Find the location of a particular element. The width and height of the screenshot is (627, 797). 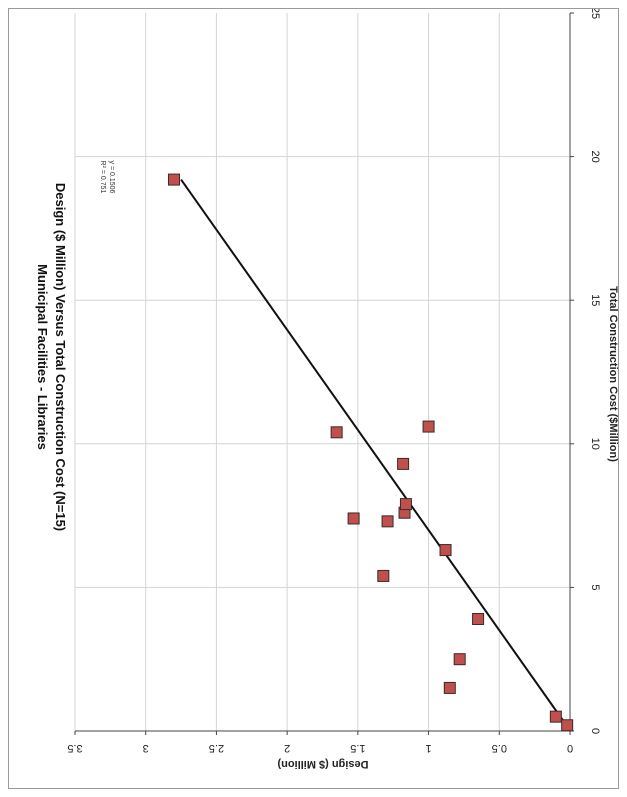

x-tick-label: 5 is located at coordinates (595, 587).